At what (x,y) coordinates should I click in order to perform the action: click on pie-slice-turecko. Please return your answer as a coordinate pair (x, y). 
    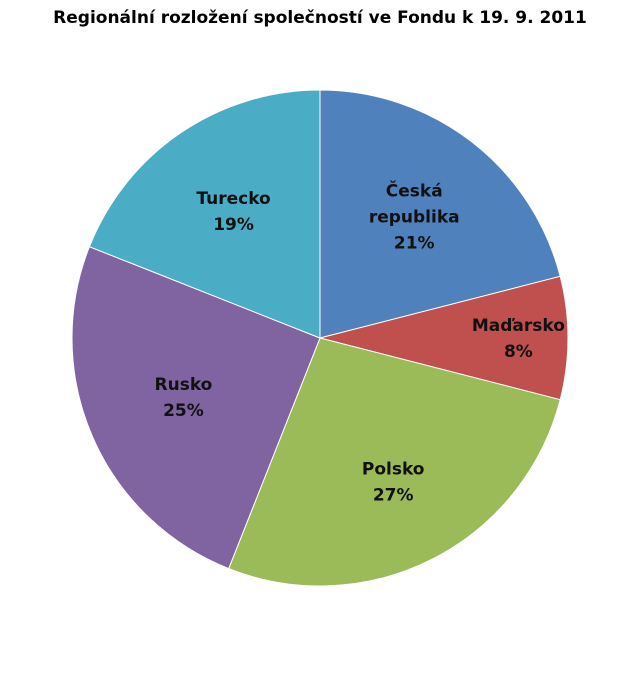
    Looking at the image, I should click on (204, 214).